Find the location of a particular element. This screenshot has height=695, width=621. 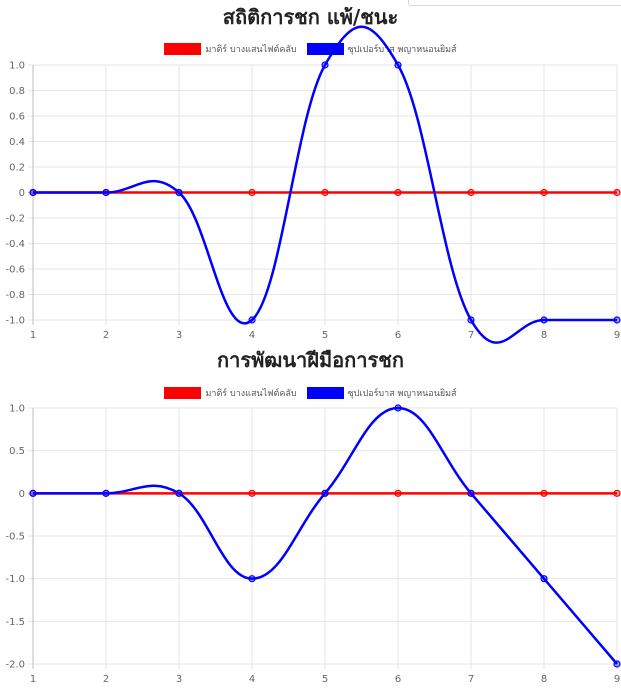

legend-swatch-blue is located at coordinates (325, 393).